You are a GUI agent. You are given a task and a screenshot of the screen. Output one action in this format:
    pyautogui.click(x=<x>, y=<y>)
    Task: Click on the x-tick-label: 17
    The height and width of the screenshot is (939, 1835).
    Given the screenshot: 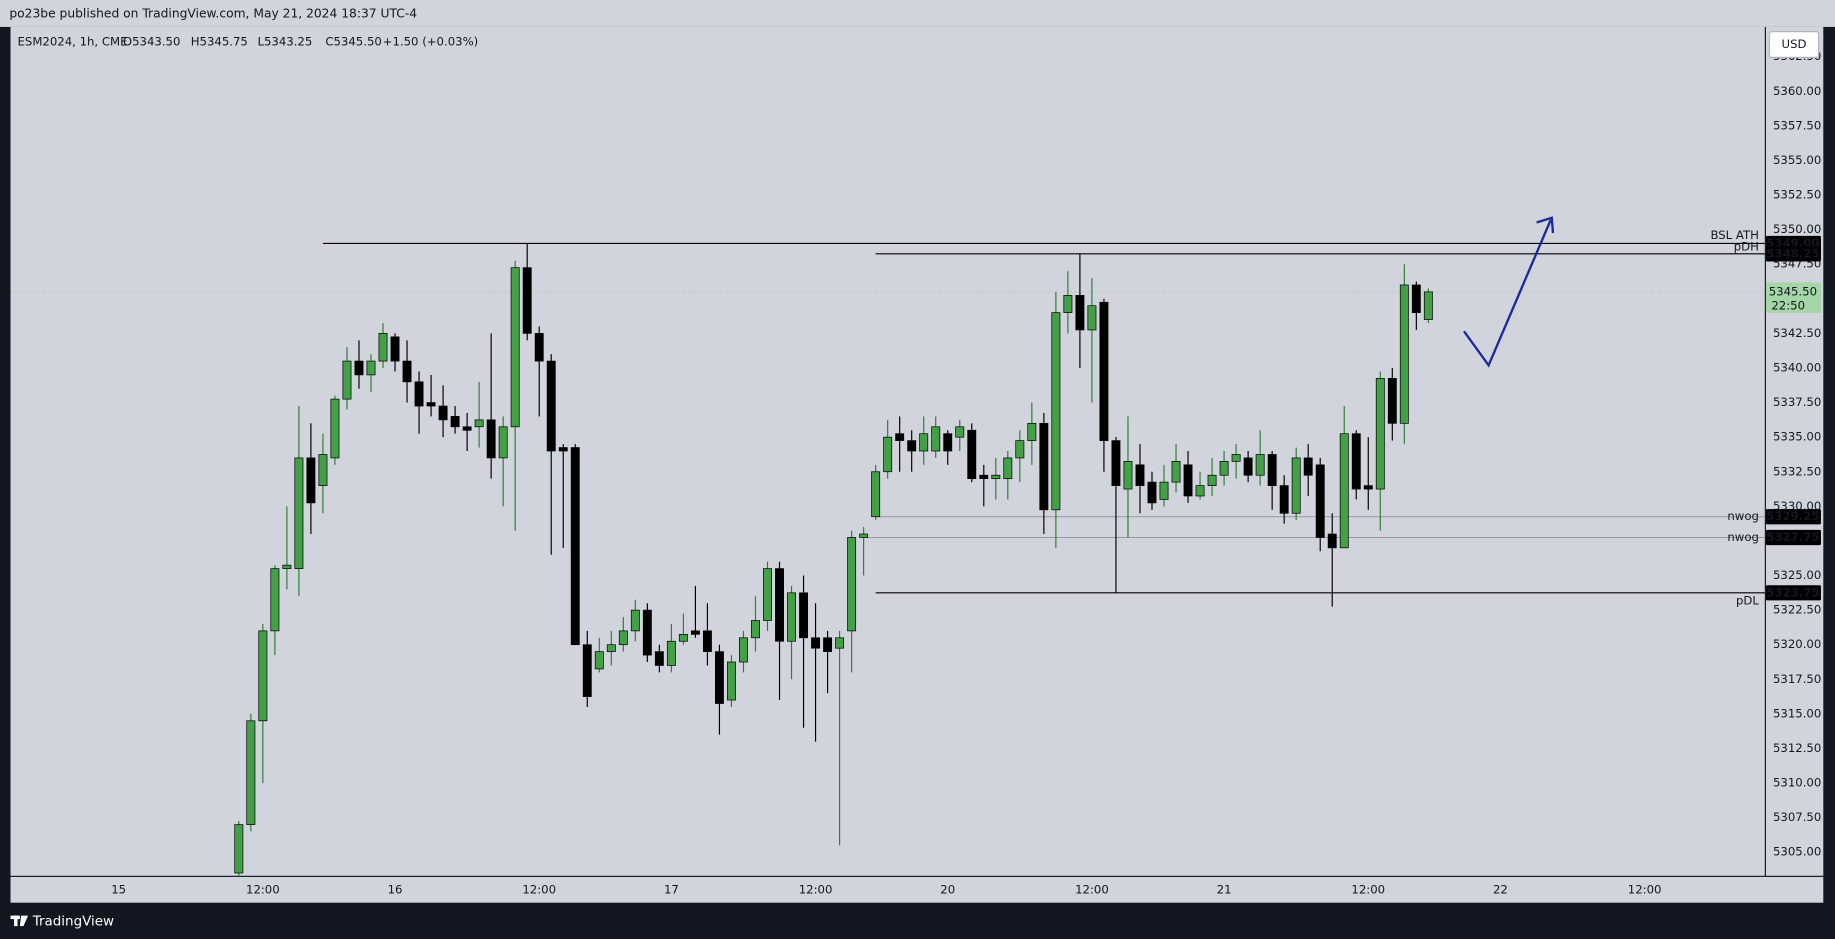 What is the action you would take?
    pyautogui.click(x=671, y=889)
    